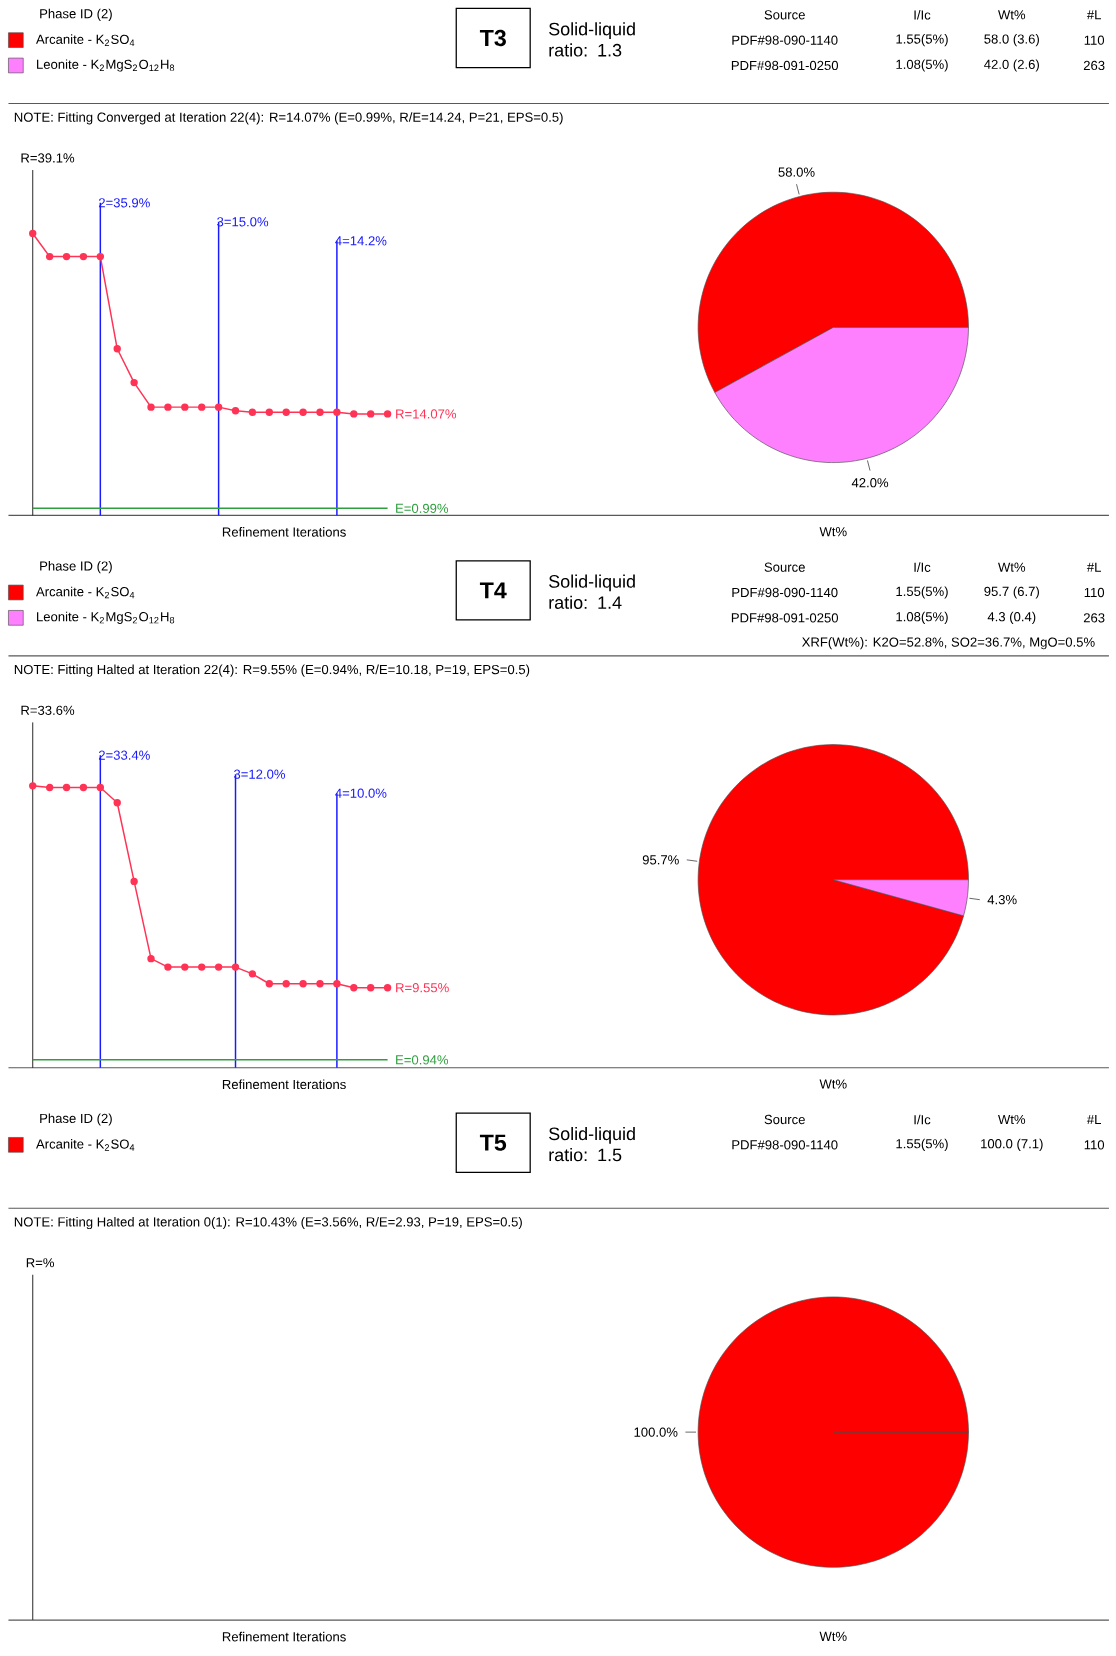 The height and width of the screenshot is (1656, 1116). I want to click on data-label: 42.0%, so click(869, 483).